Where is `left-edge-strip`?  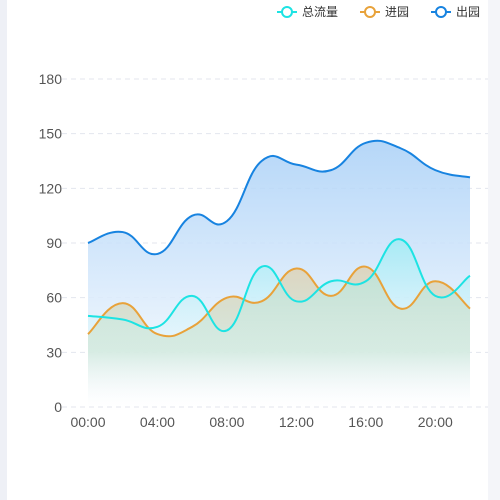
left-edge-strip is located at coordinates (3, 250).